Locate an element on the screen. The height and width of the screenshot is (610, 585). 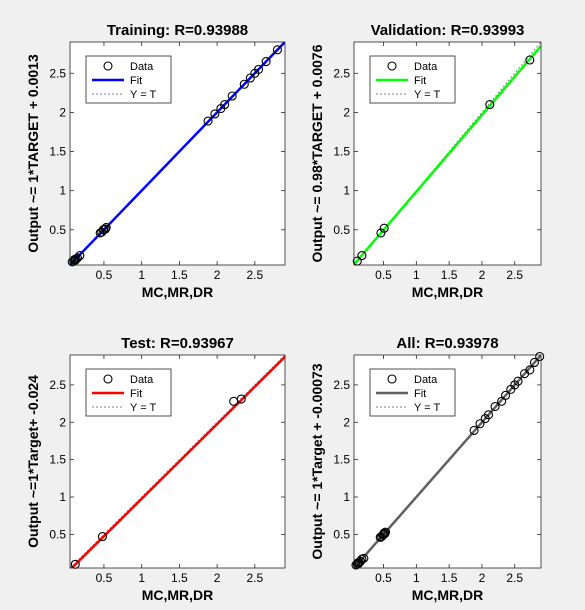
chart-2-y-tick-label: 2 is located at coordinates (346, 112).